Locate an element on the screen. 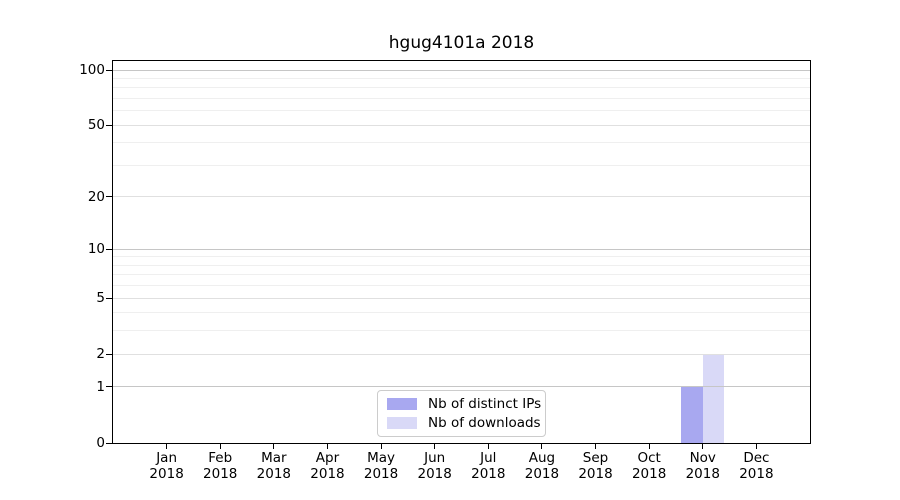 The image size is (900, 500). legend: Nb of distinct IPs Nb of downloads is located at coordinates (461, 413).